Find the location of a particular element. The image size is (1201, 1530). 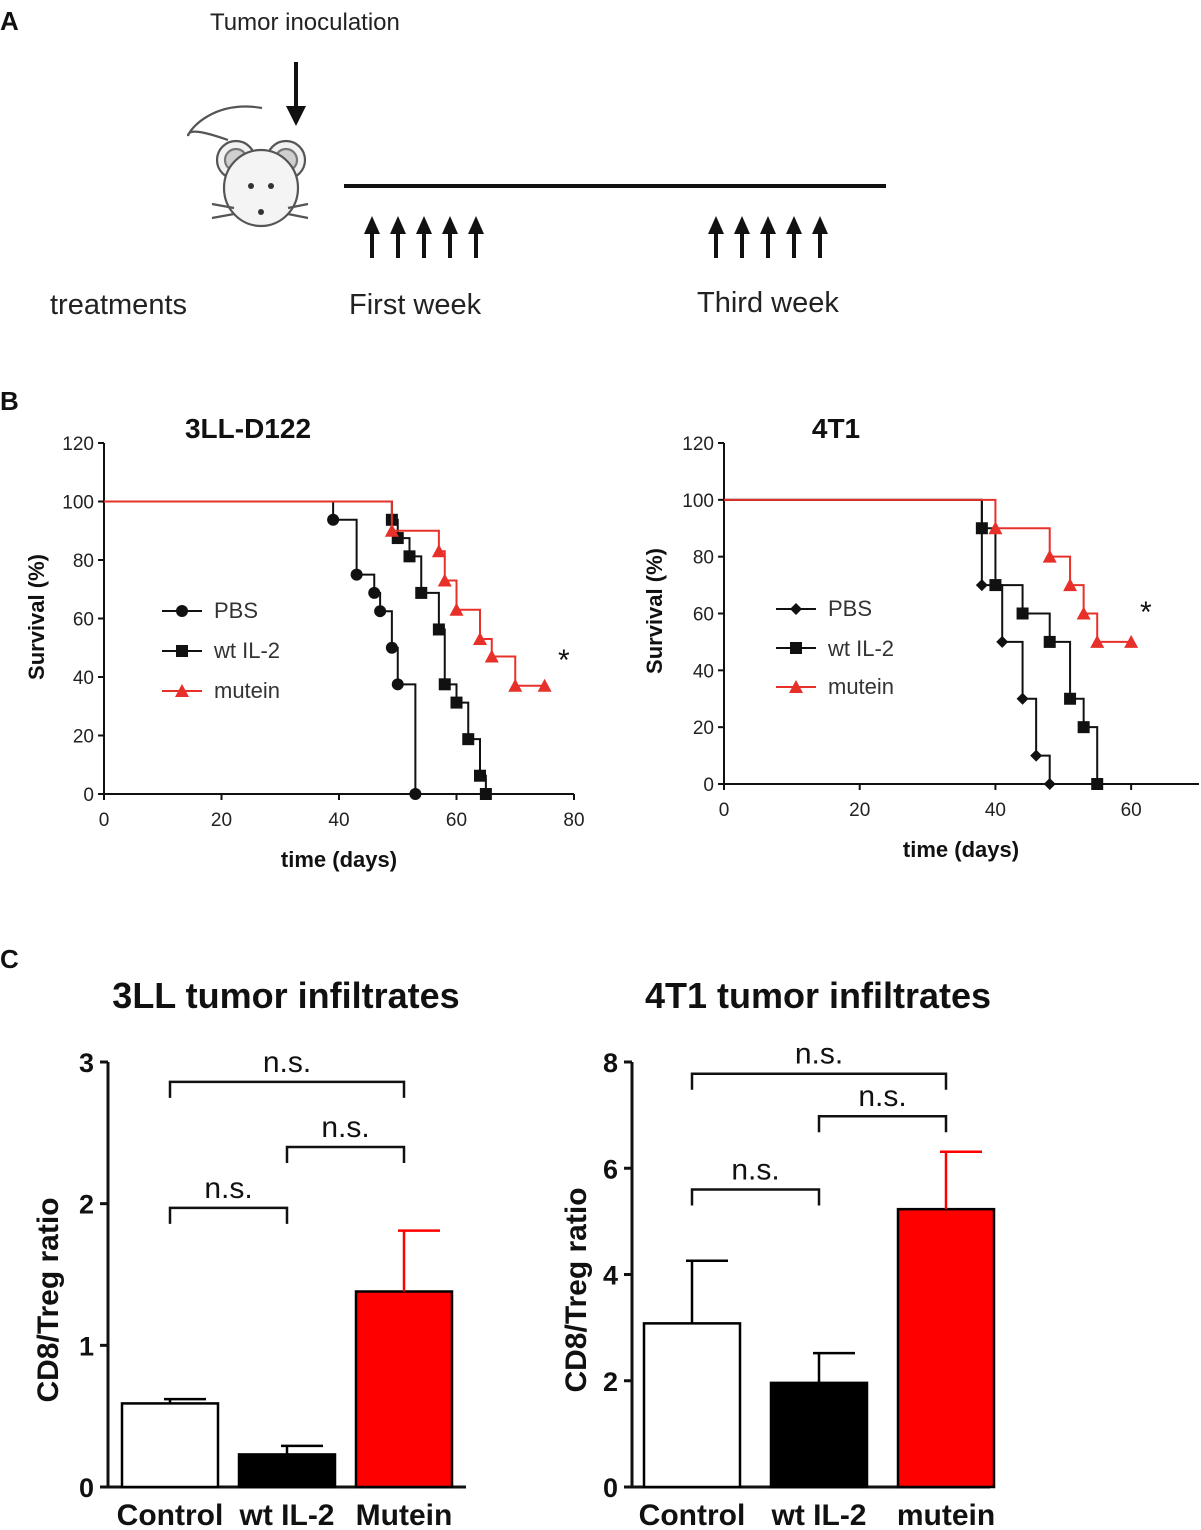

y-tick-label: 120 is located at coordinates (698, 444).